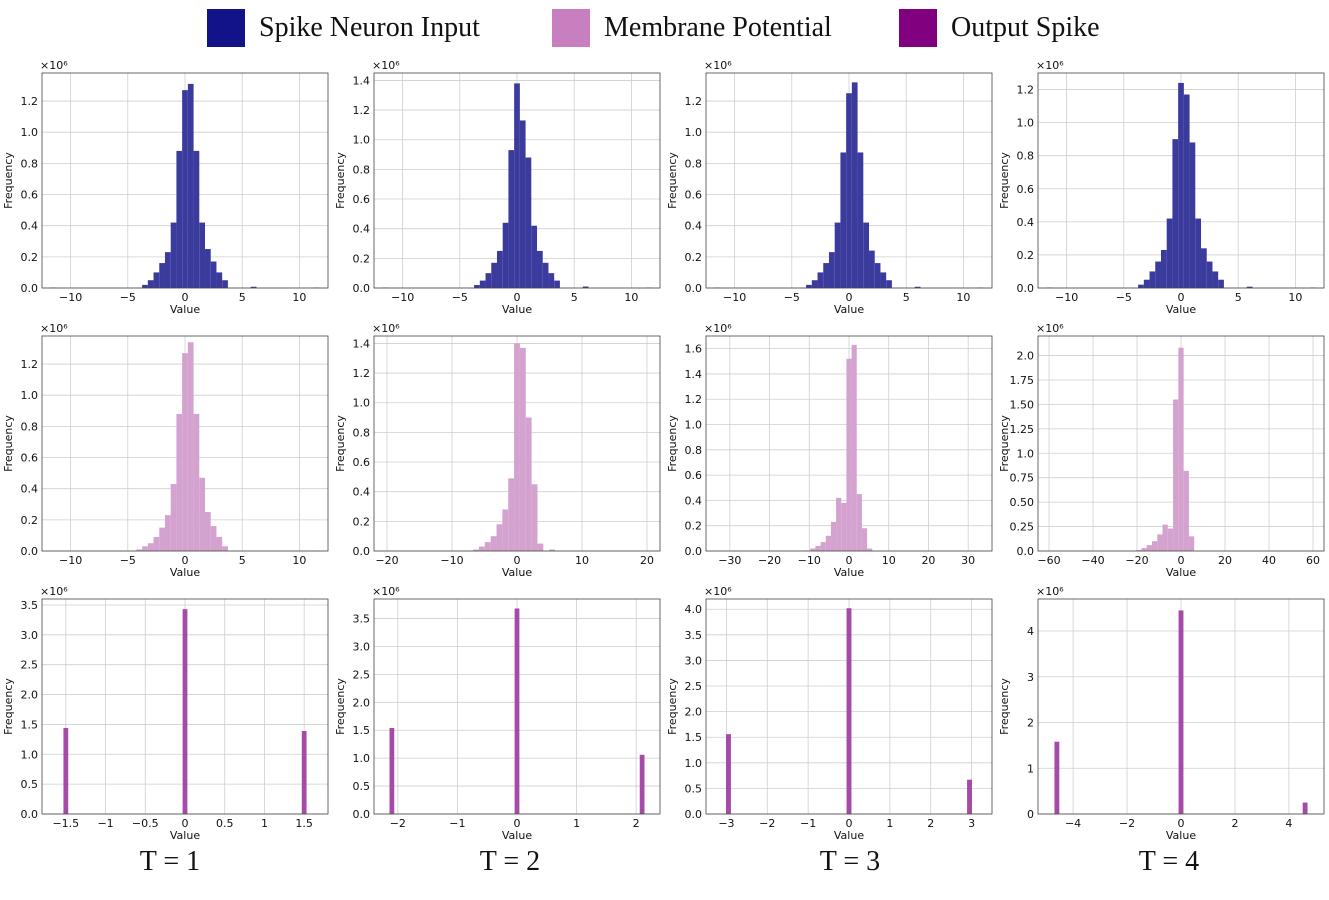 Image resolution: width=1329 pixels, height=900 pixels. What do you see at coordinates (299, 297) in the screenshot?
I see `x-tick-label: 10` at bounding box center [299, 297].